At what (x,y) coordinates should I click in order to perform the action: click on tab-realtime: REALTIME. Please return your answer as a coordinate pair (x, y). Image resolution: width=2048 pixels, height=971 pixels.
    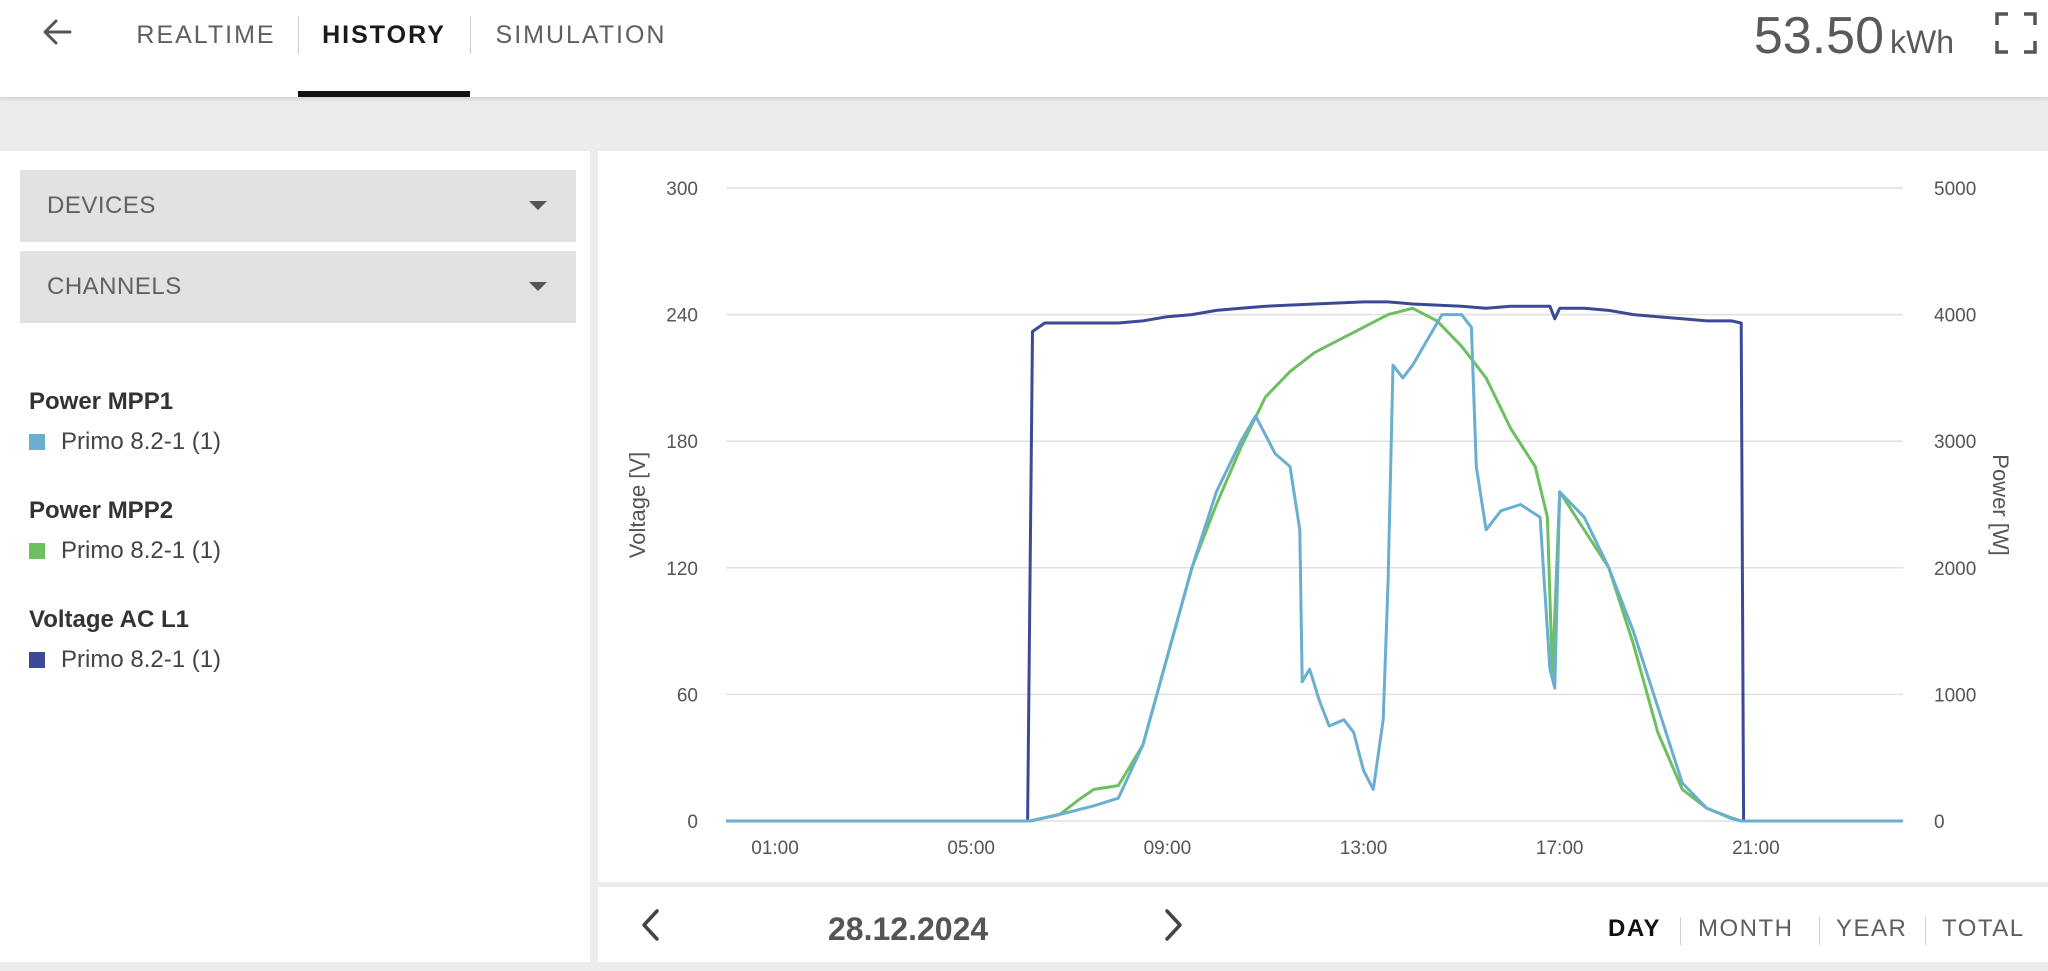
    Looking at the image, I should click on (206, 35).